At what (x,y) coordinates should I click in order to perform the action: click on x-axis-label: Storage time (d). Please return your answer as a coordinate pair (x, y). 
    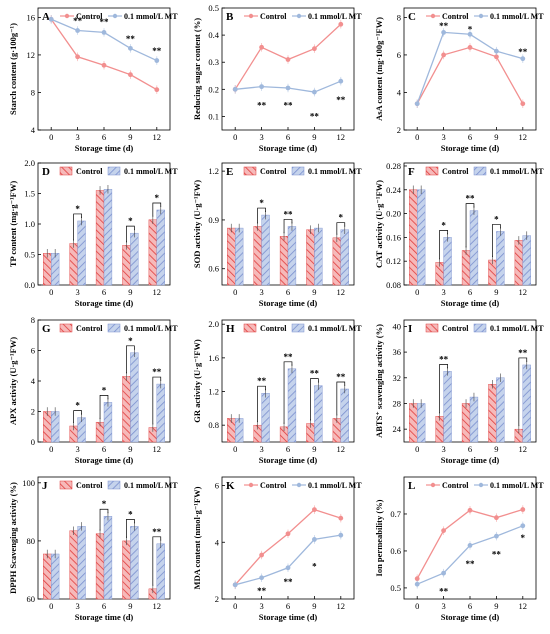
    Looking at the image, I should click on (470, 617).